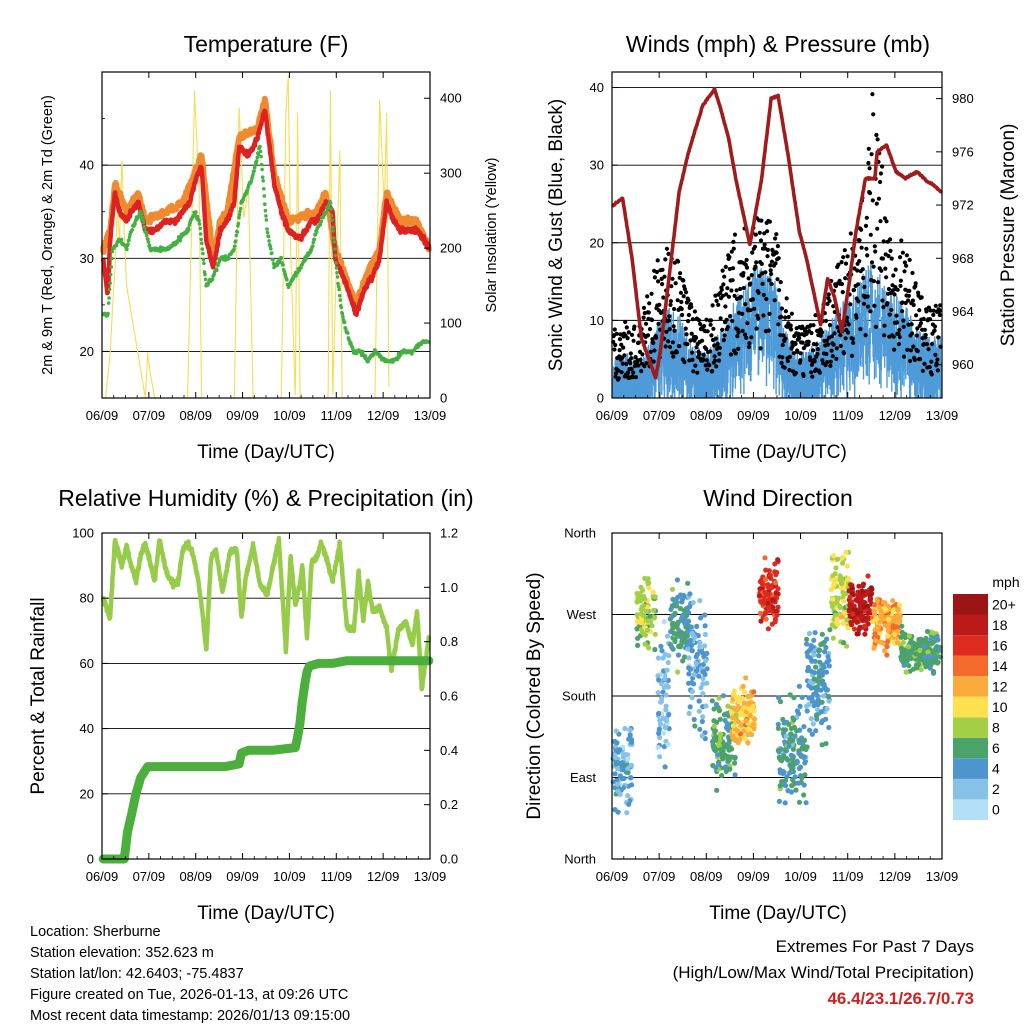  Describe the element at coordinates (963, 258) in the screenshot. I see `y2-tick-label: 968` at that location.